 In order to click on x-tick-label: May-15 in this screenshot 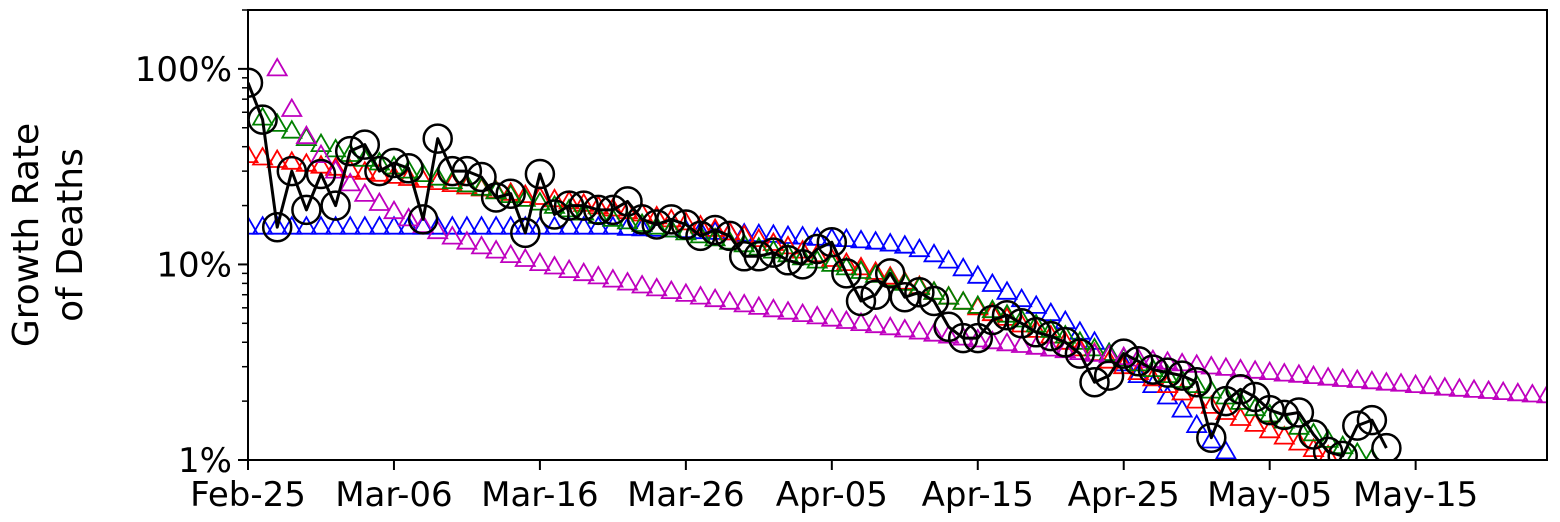, I will do `click(1415, 495)`.